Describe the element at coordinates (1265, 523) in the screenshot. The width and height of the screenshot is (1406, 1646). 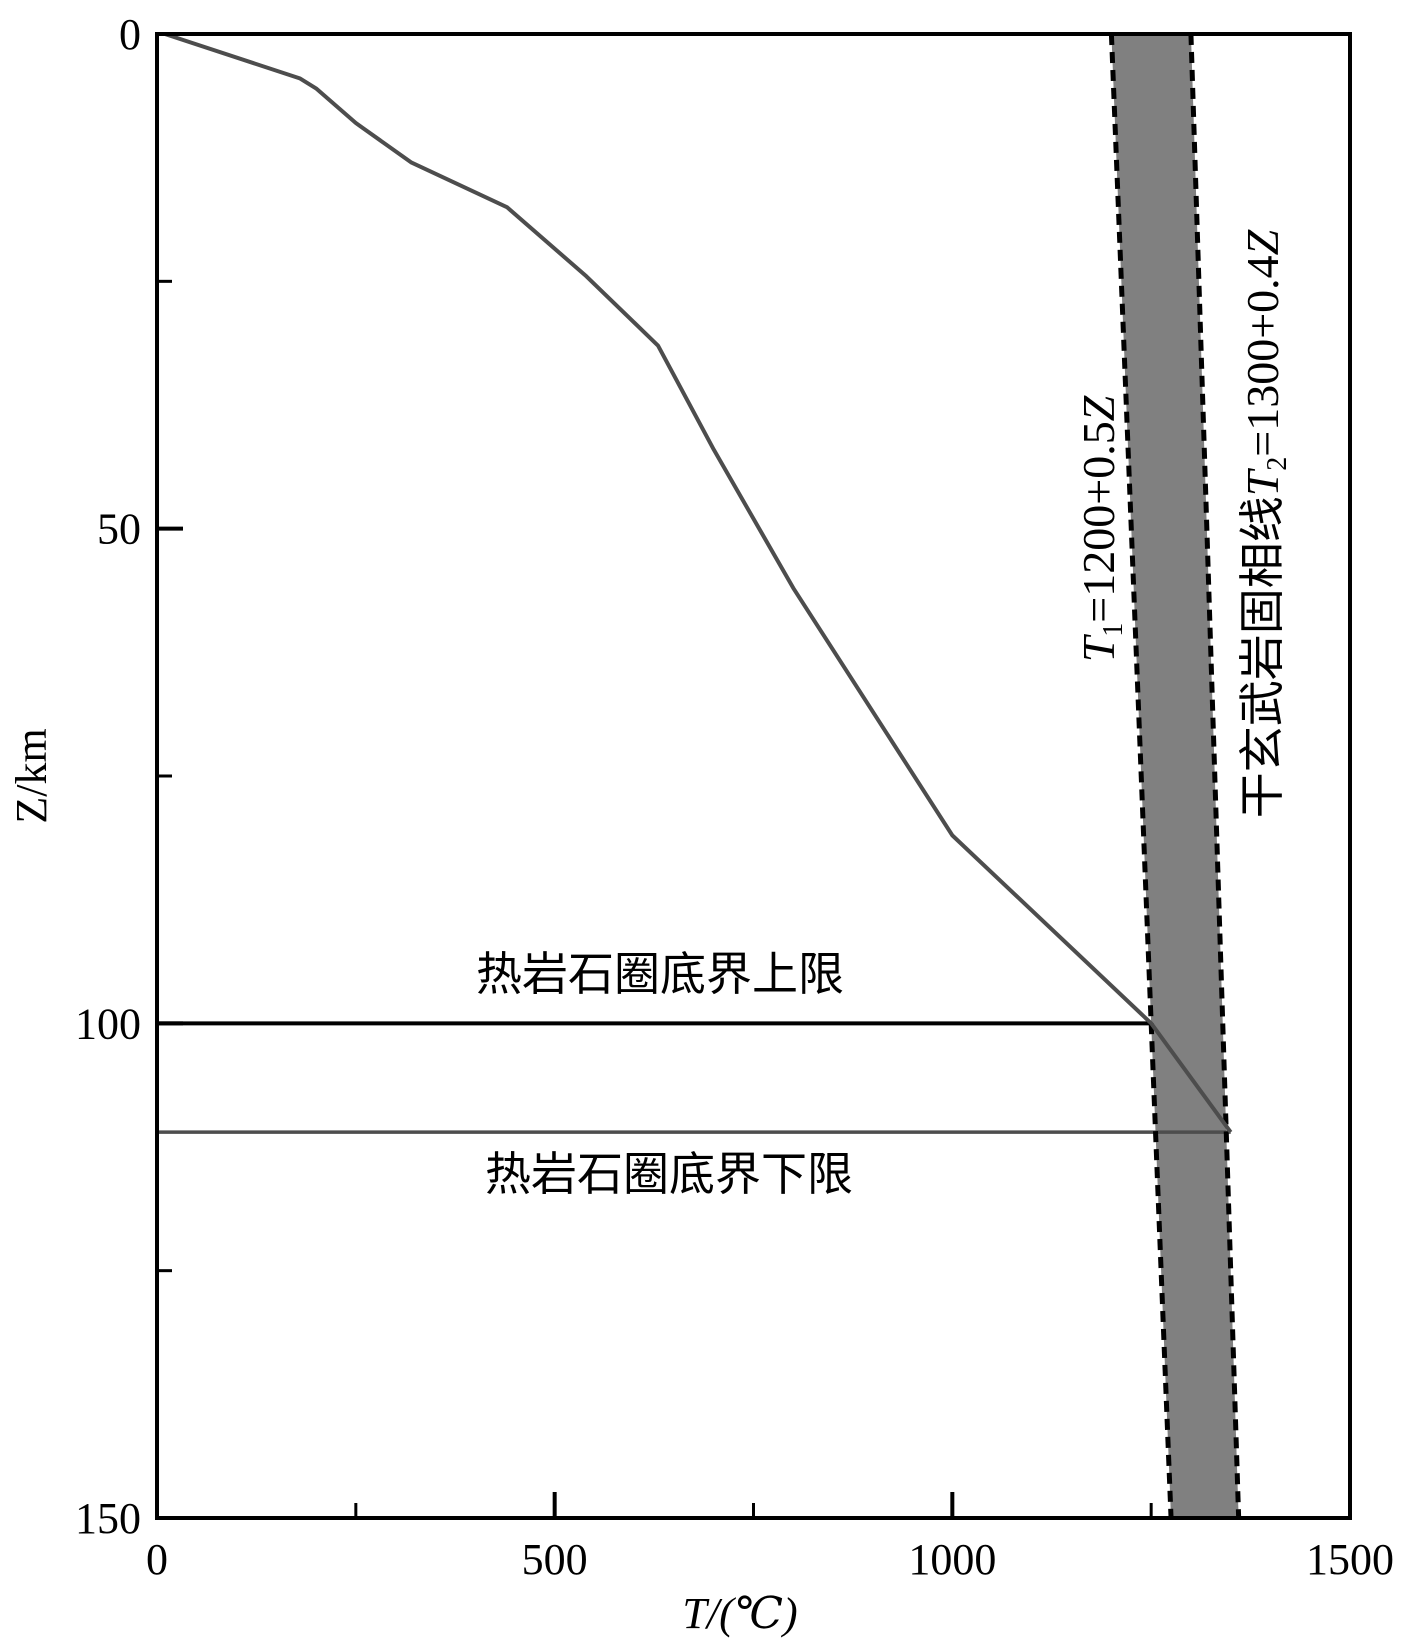
I see `solidus-upper-label: 干玄武岩固相线T2=1300+0.4Z` at that location.